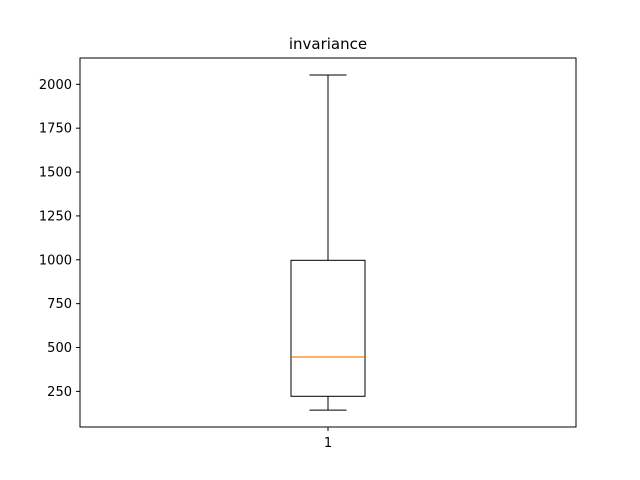 The height and width of the screenshot is (480, 640). I want to click on y-axis: 250 500 750 1000 1250 1500 1750 2000, so click(59, 239).